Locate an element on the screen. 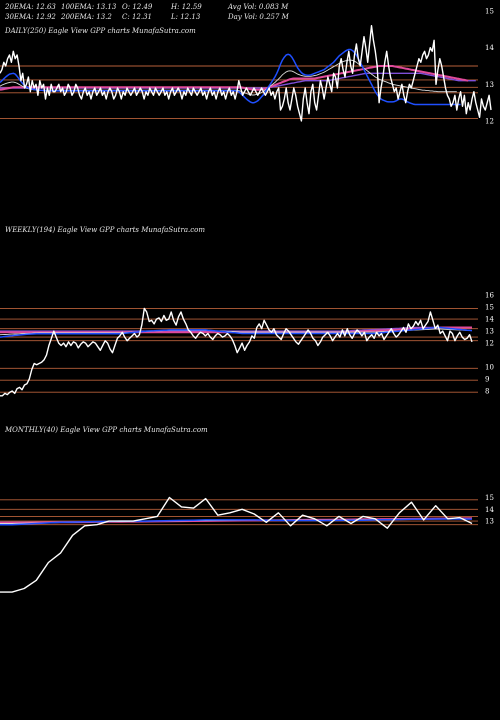  weekly-y-tick-label: 16 is located at coordinates (489, 296).